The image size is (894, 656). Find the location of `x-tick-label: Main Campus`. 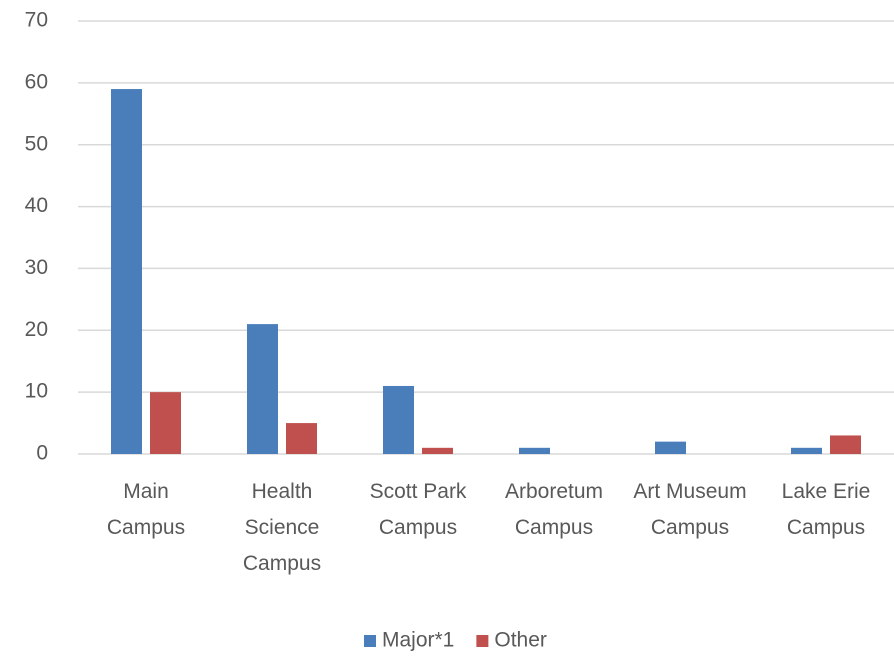

x-tick-label: Main Campus is located at coordinates (146, 509).